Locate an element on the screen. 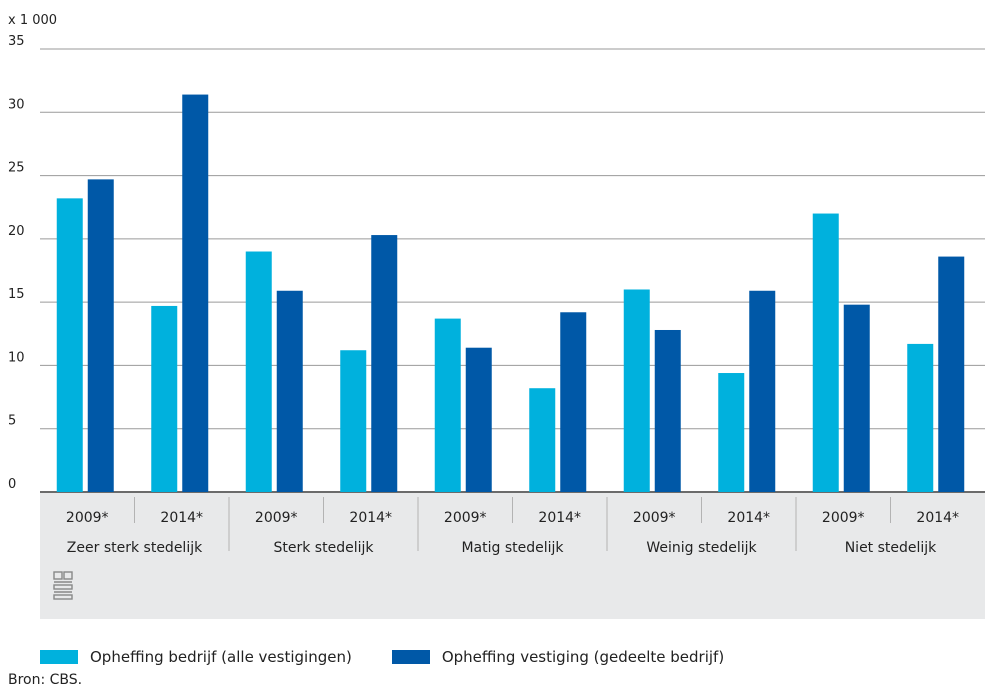  y-tick-label: 25 is located at coordinates (16, 168).